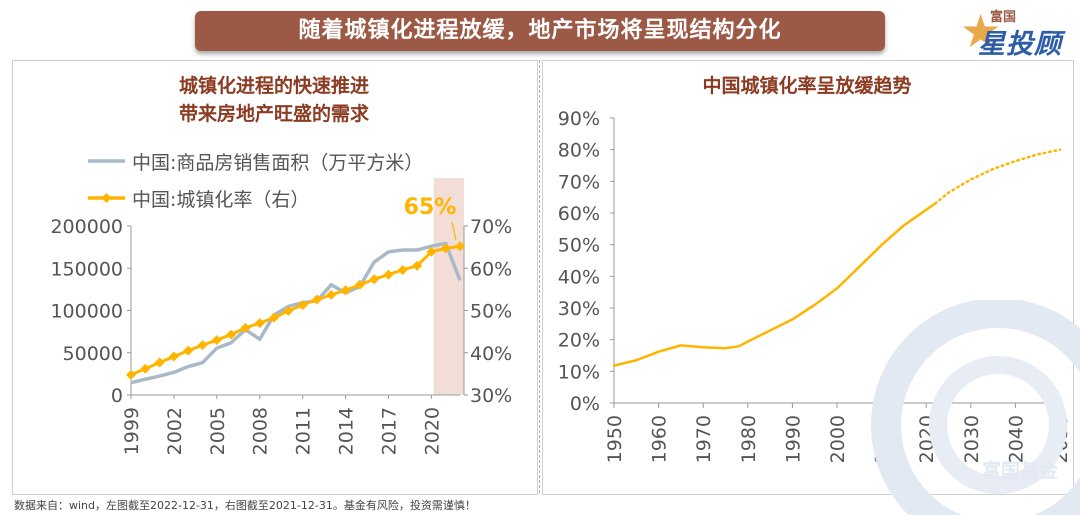  Describe the element at coordinates (579, 182) in the screenshot. I see `right-chart-y-tick-label: 70%` at that location.